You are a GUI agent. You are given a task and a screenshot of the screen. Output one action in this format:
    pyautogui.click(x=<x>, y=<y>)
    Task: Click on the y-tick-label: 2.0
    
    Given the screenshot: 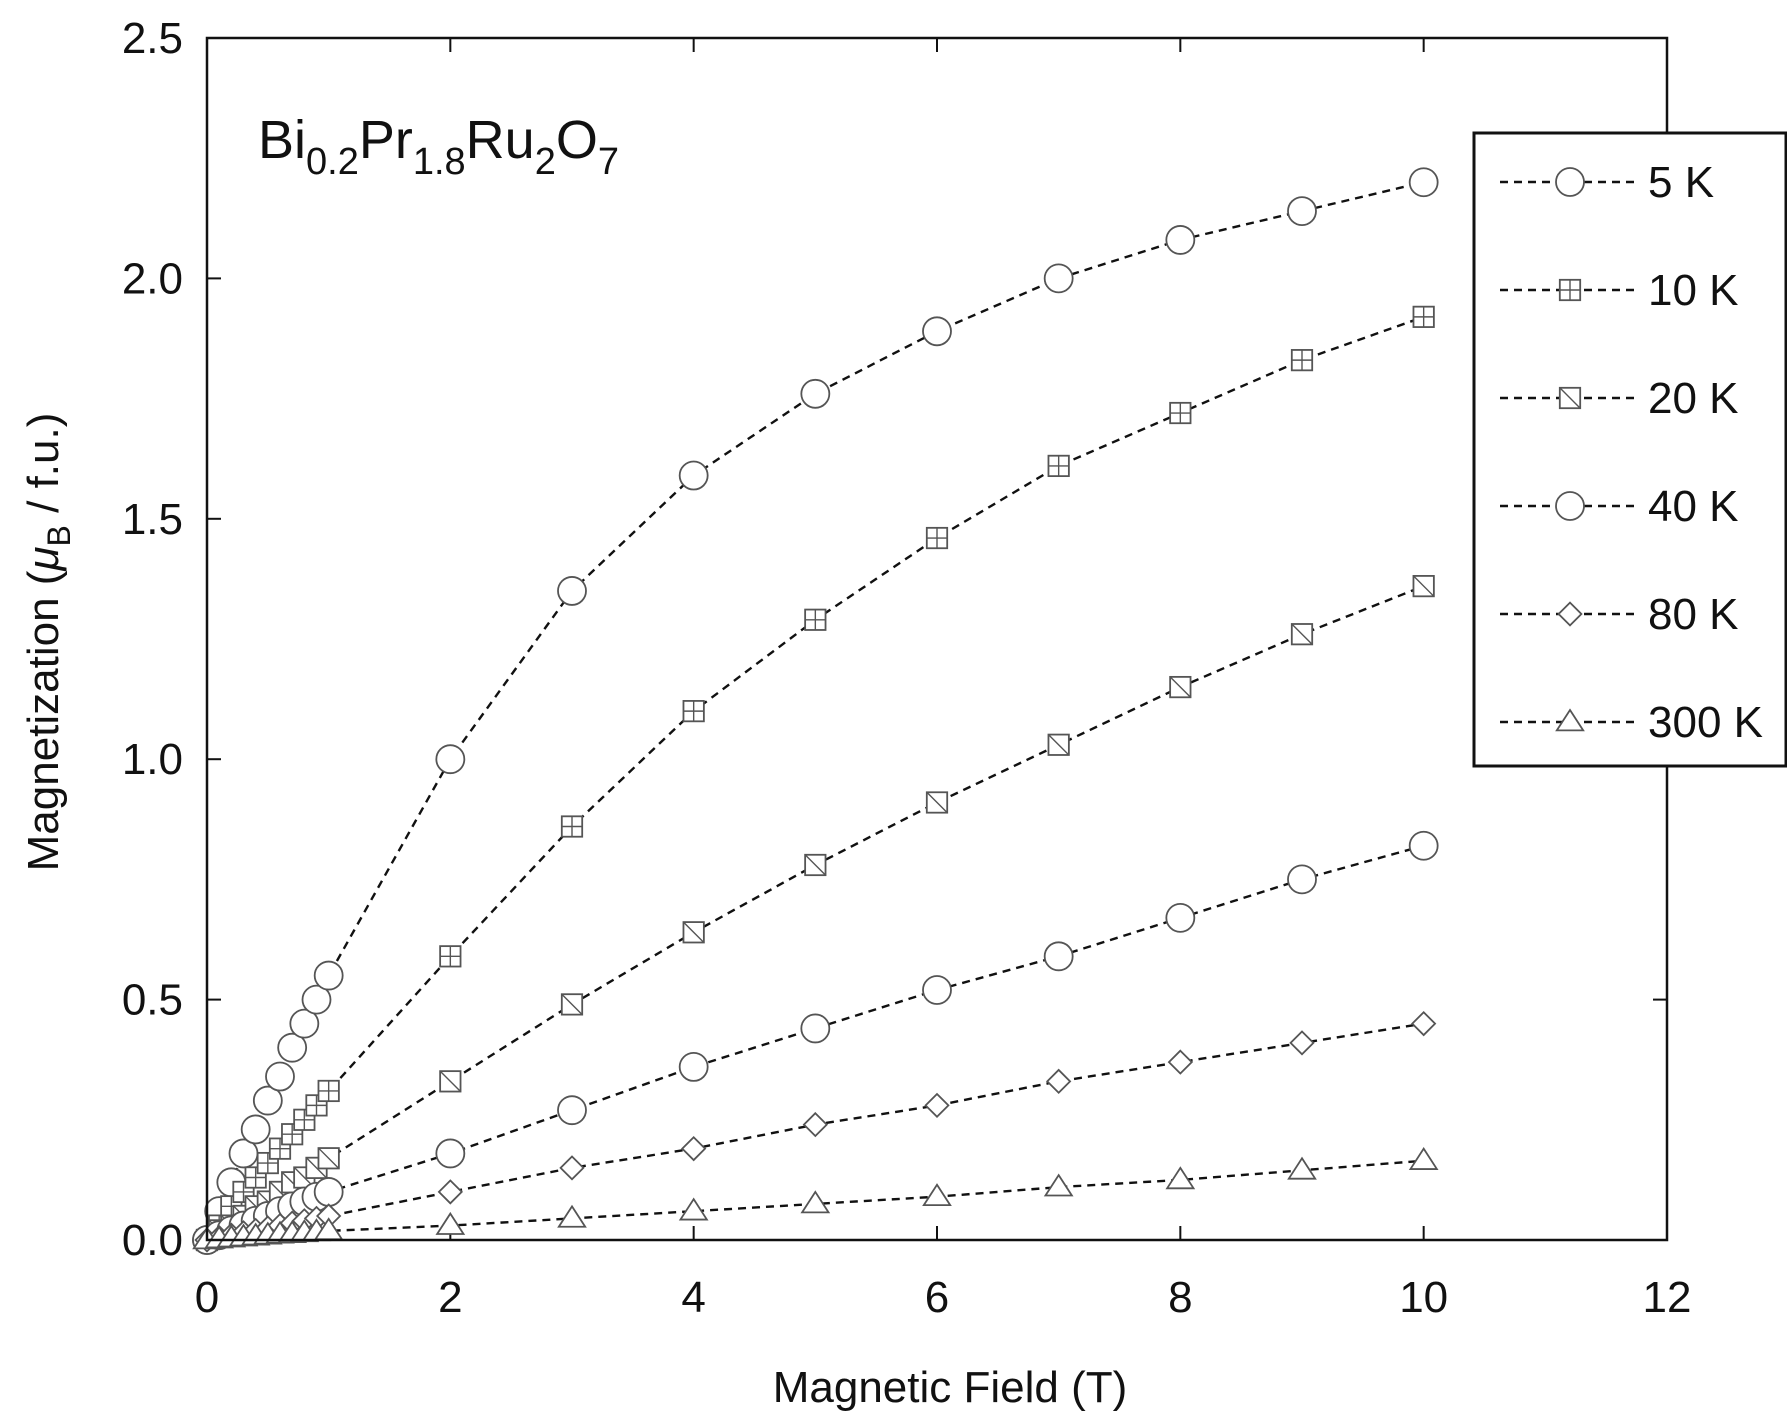 What is the action you would take?
    pyautogui.click(x=152, y=278)
    